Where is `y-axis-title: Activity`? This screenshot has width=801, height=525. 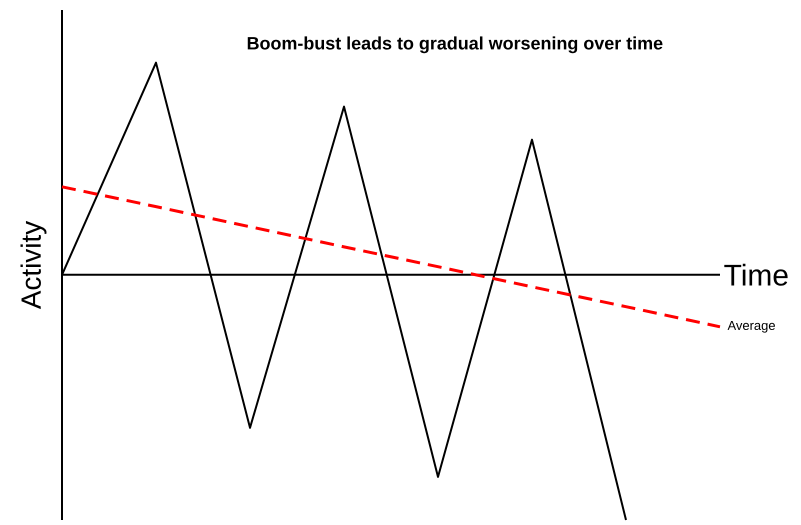 y-axis-title: Activity is located at coordinates (33, 265).